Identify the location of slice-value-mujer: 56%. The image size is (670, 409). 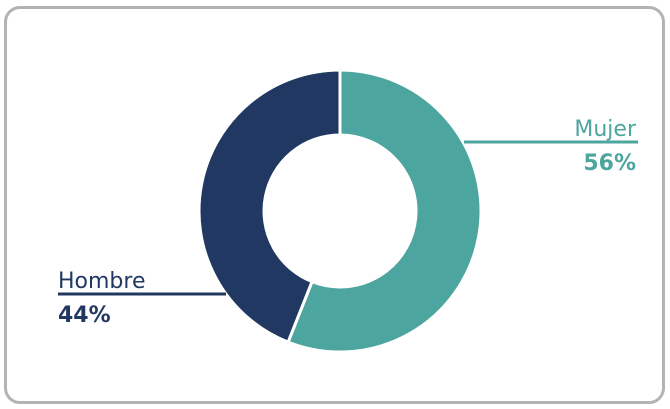
(609, 163).